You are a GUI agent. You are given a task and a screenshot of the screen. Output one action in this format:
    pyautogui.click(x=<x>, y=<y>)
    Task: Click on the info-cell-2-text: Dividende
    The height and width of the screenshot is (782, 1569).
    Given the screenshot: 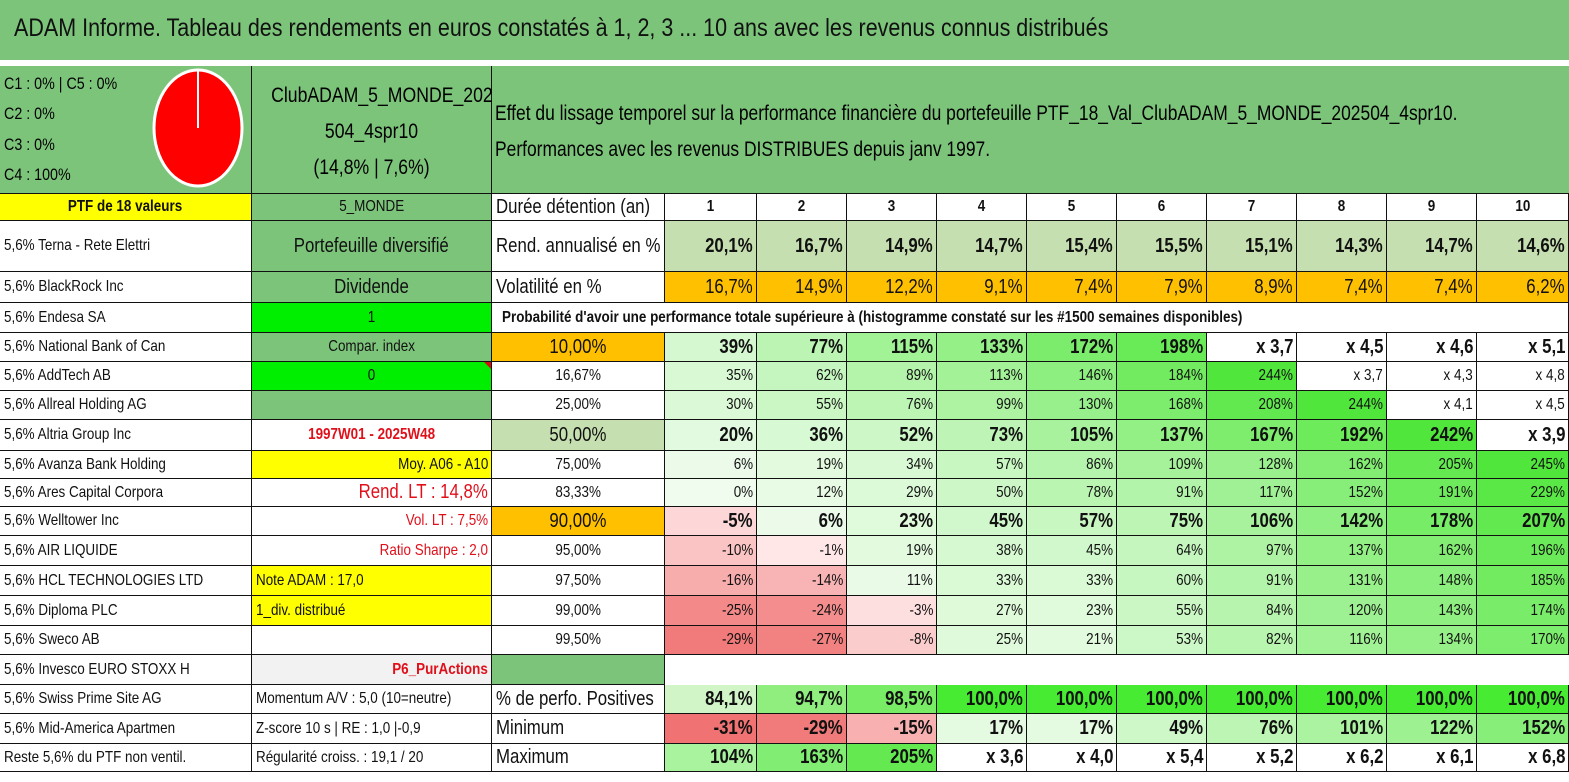 What is the action you would take?
    pyautogui.click(x=371, y=286)
    